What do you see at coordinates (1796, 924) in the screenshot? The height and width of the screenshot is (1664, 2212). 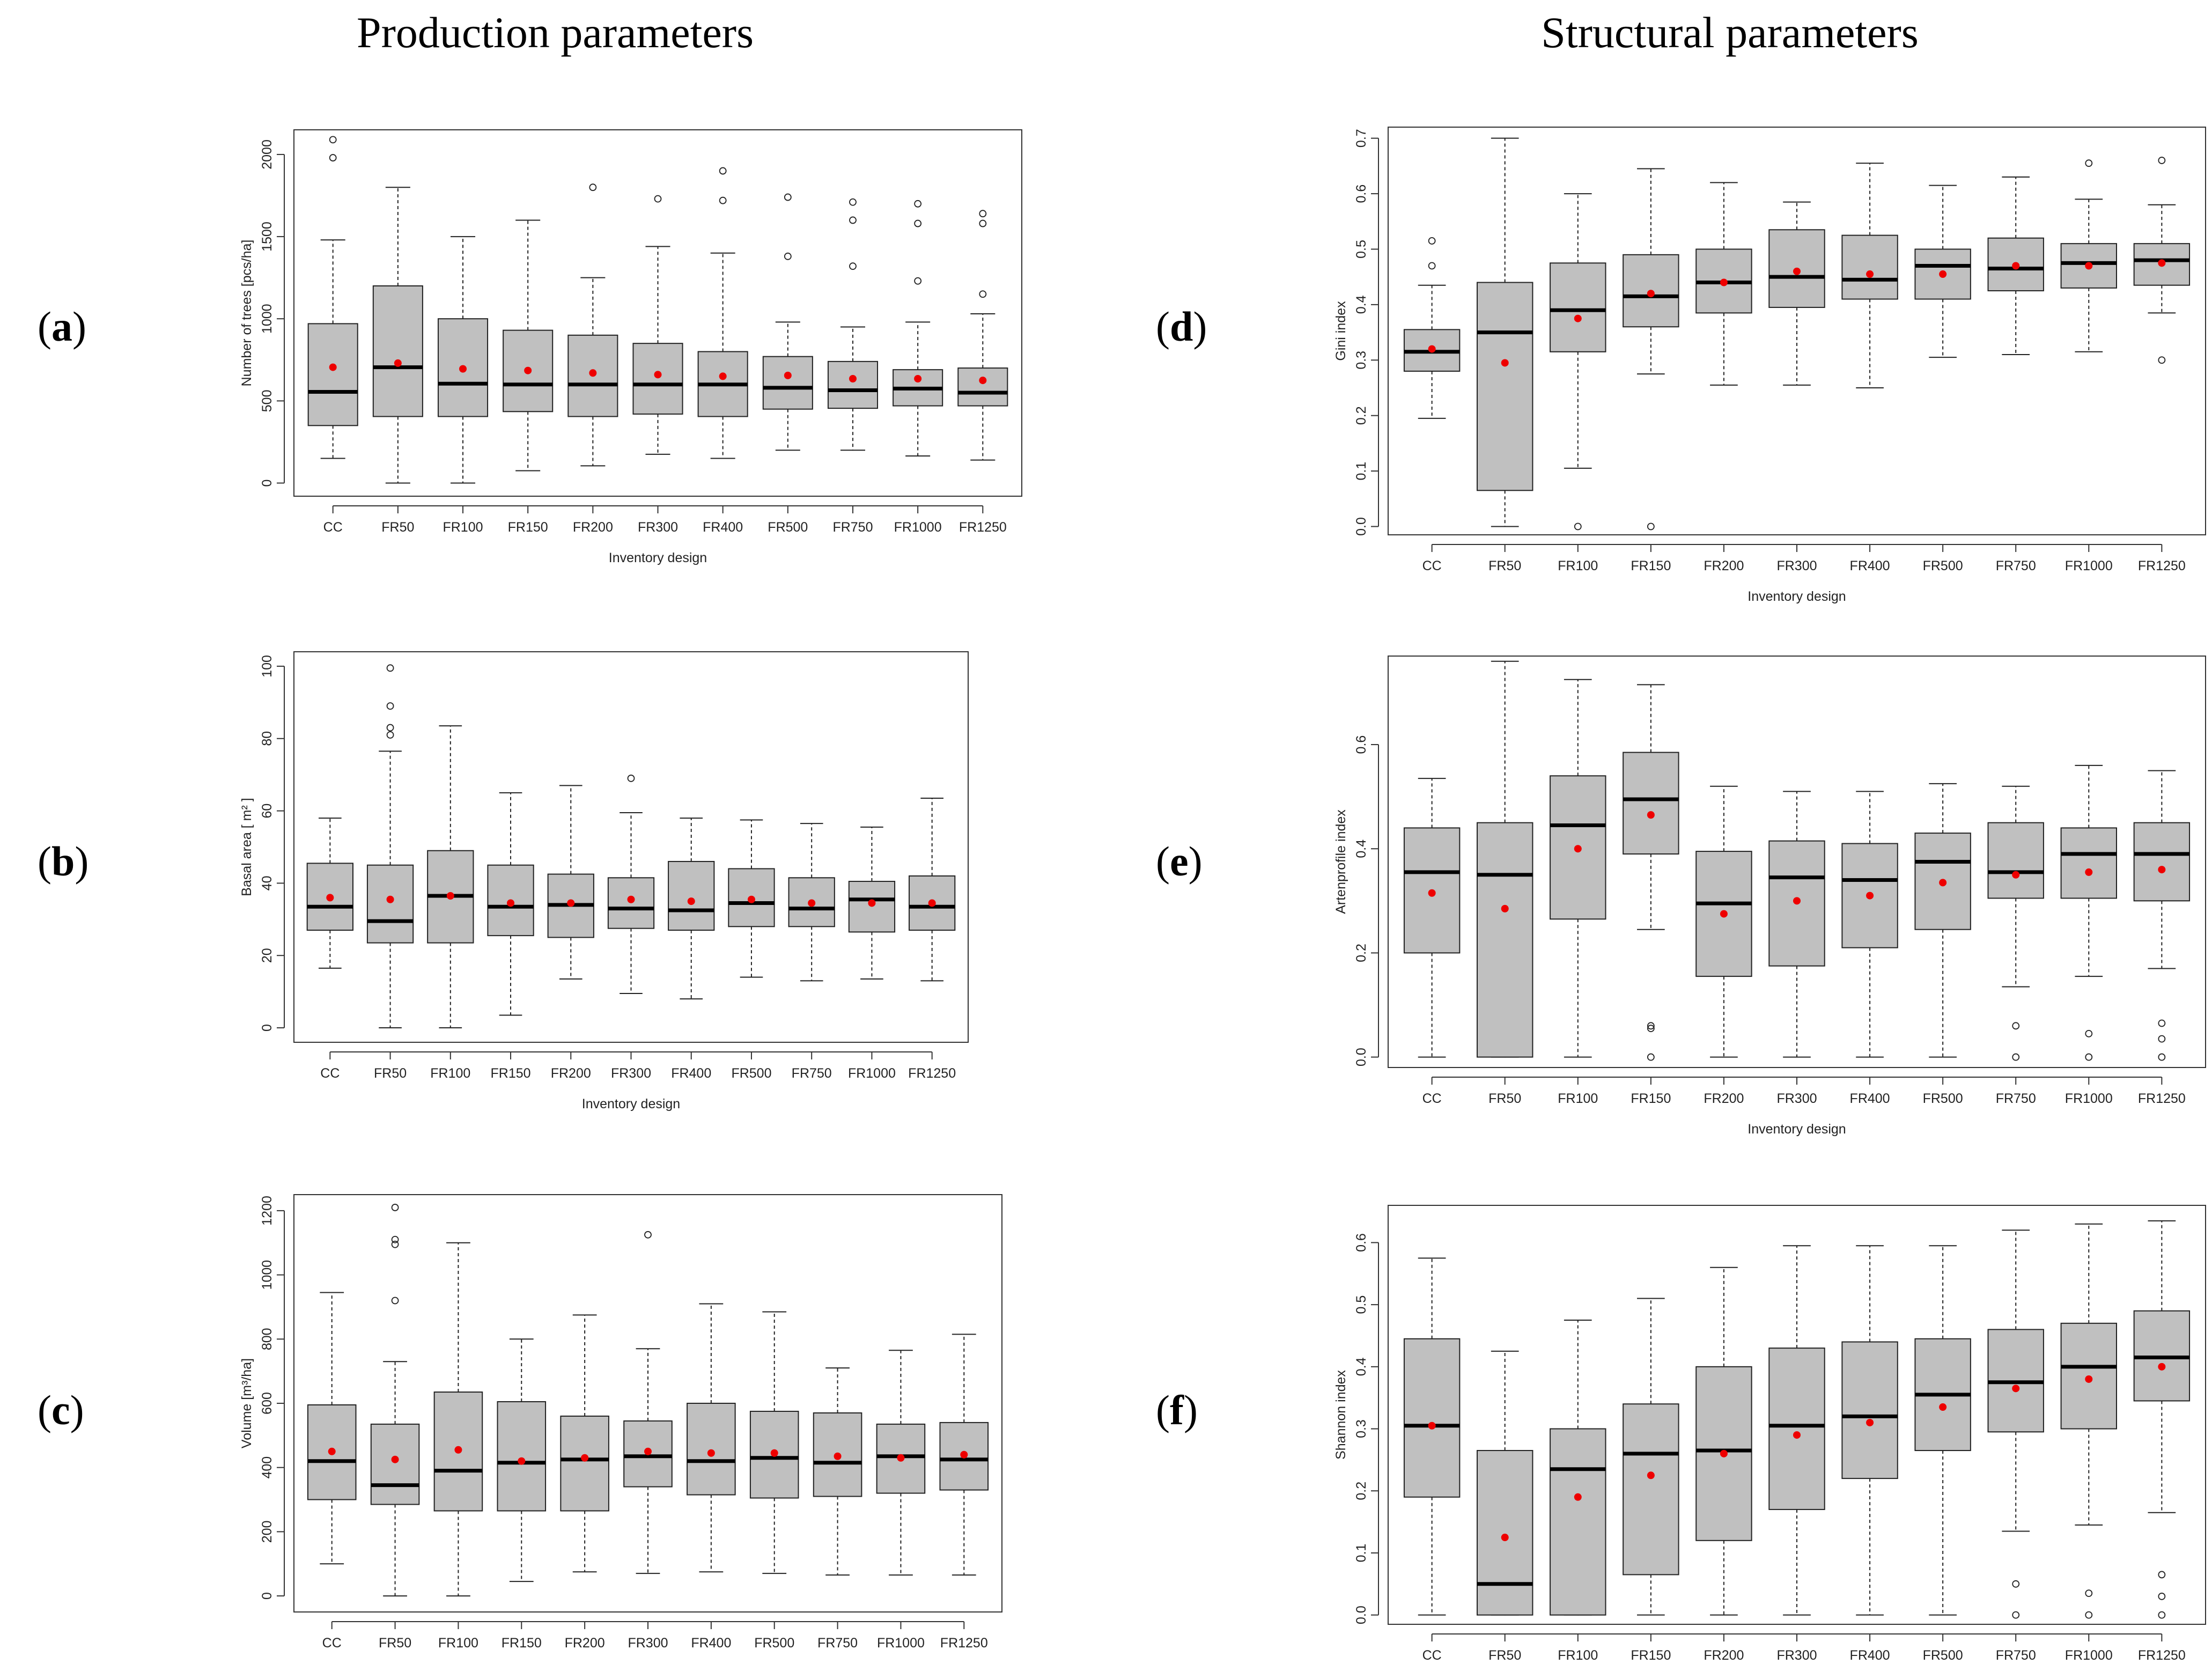 I see `box-FR300` at bounding box center [1796, 924].